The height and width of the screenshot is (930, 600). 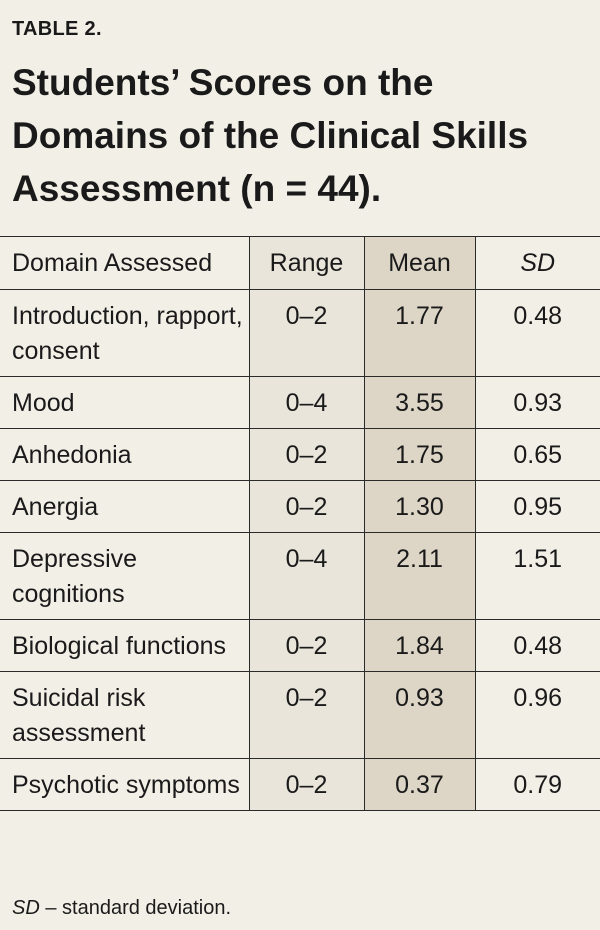 What do you see at coordinates (124, 784) in the screenshot?
I see `cell-domain: Psychotic symptoms` at bounding box center [124, 784].